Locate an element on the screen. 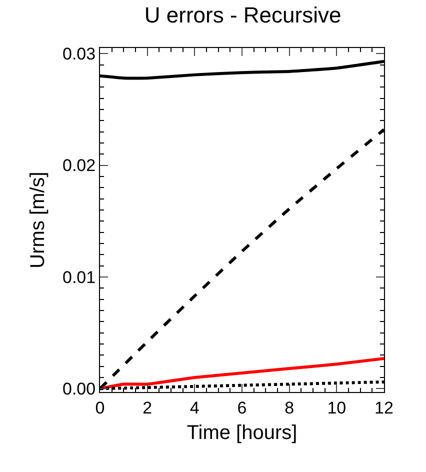  x-tick-label: 12 is located at coordinates (384, 408).